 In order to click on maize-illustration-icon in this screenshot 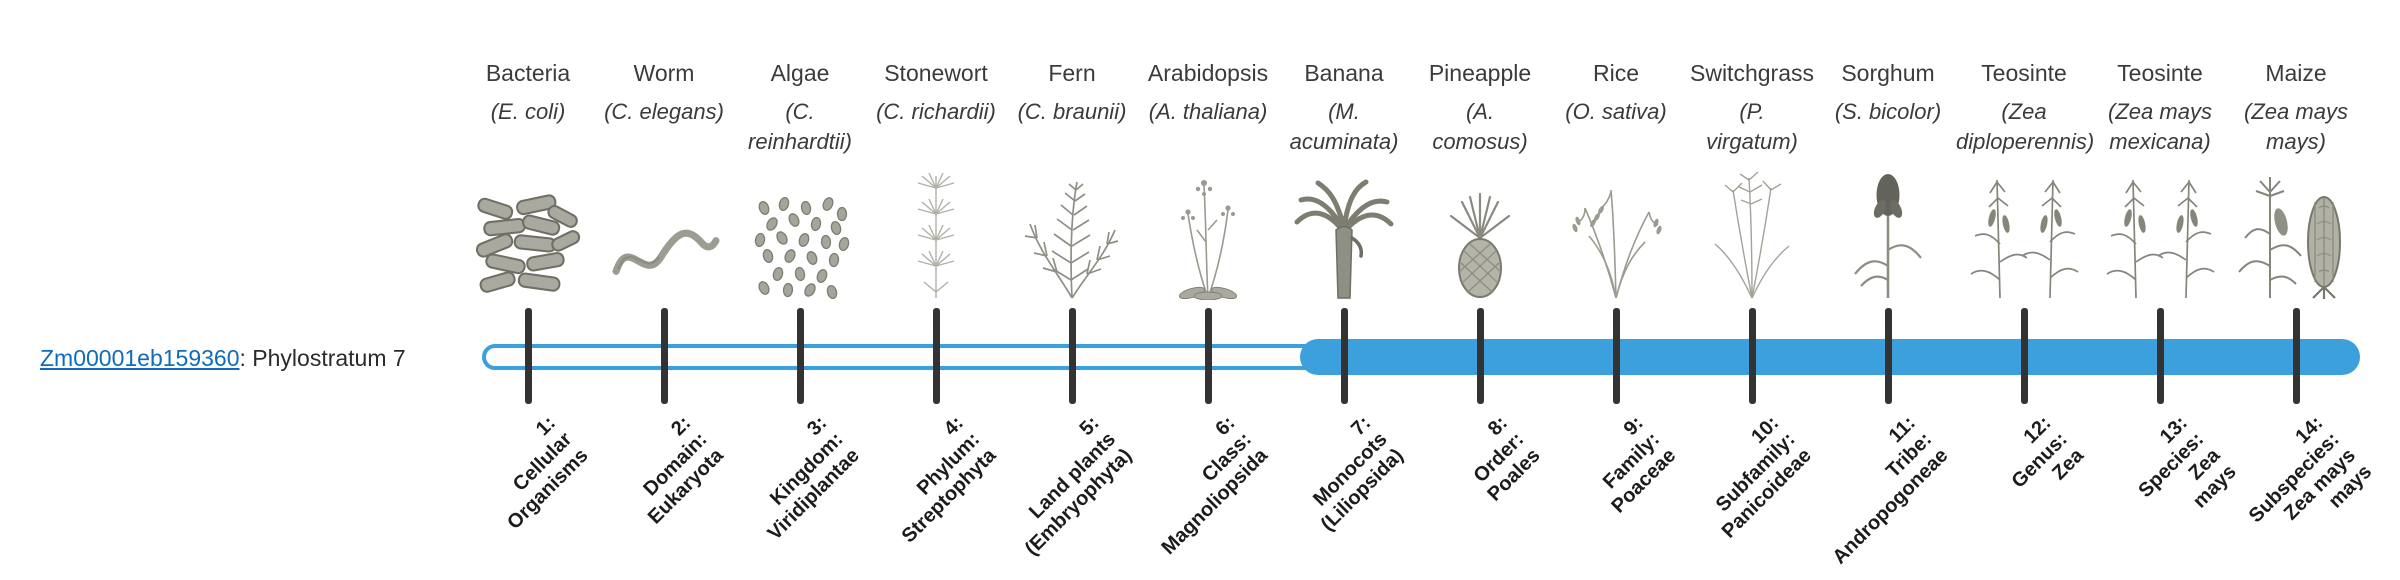, I will do `click(2296, 233)`.